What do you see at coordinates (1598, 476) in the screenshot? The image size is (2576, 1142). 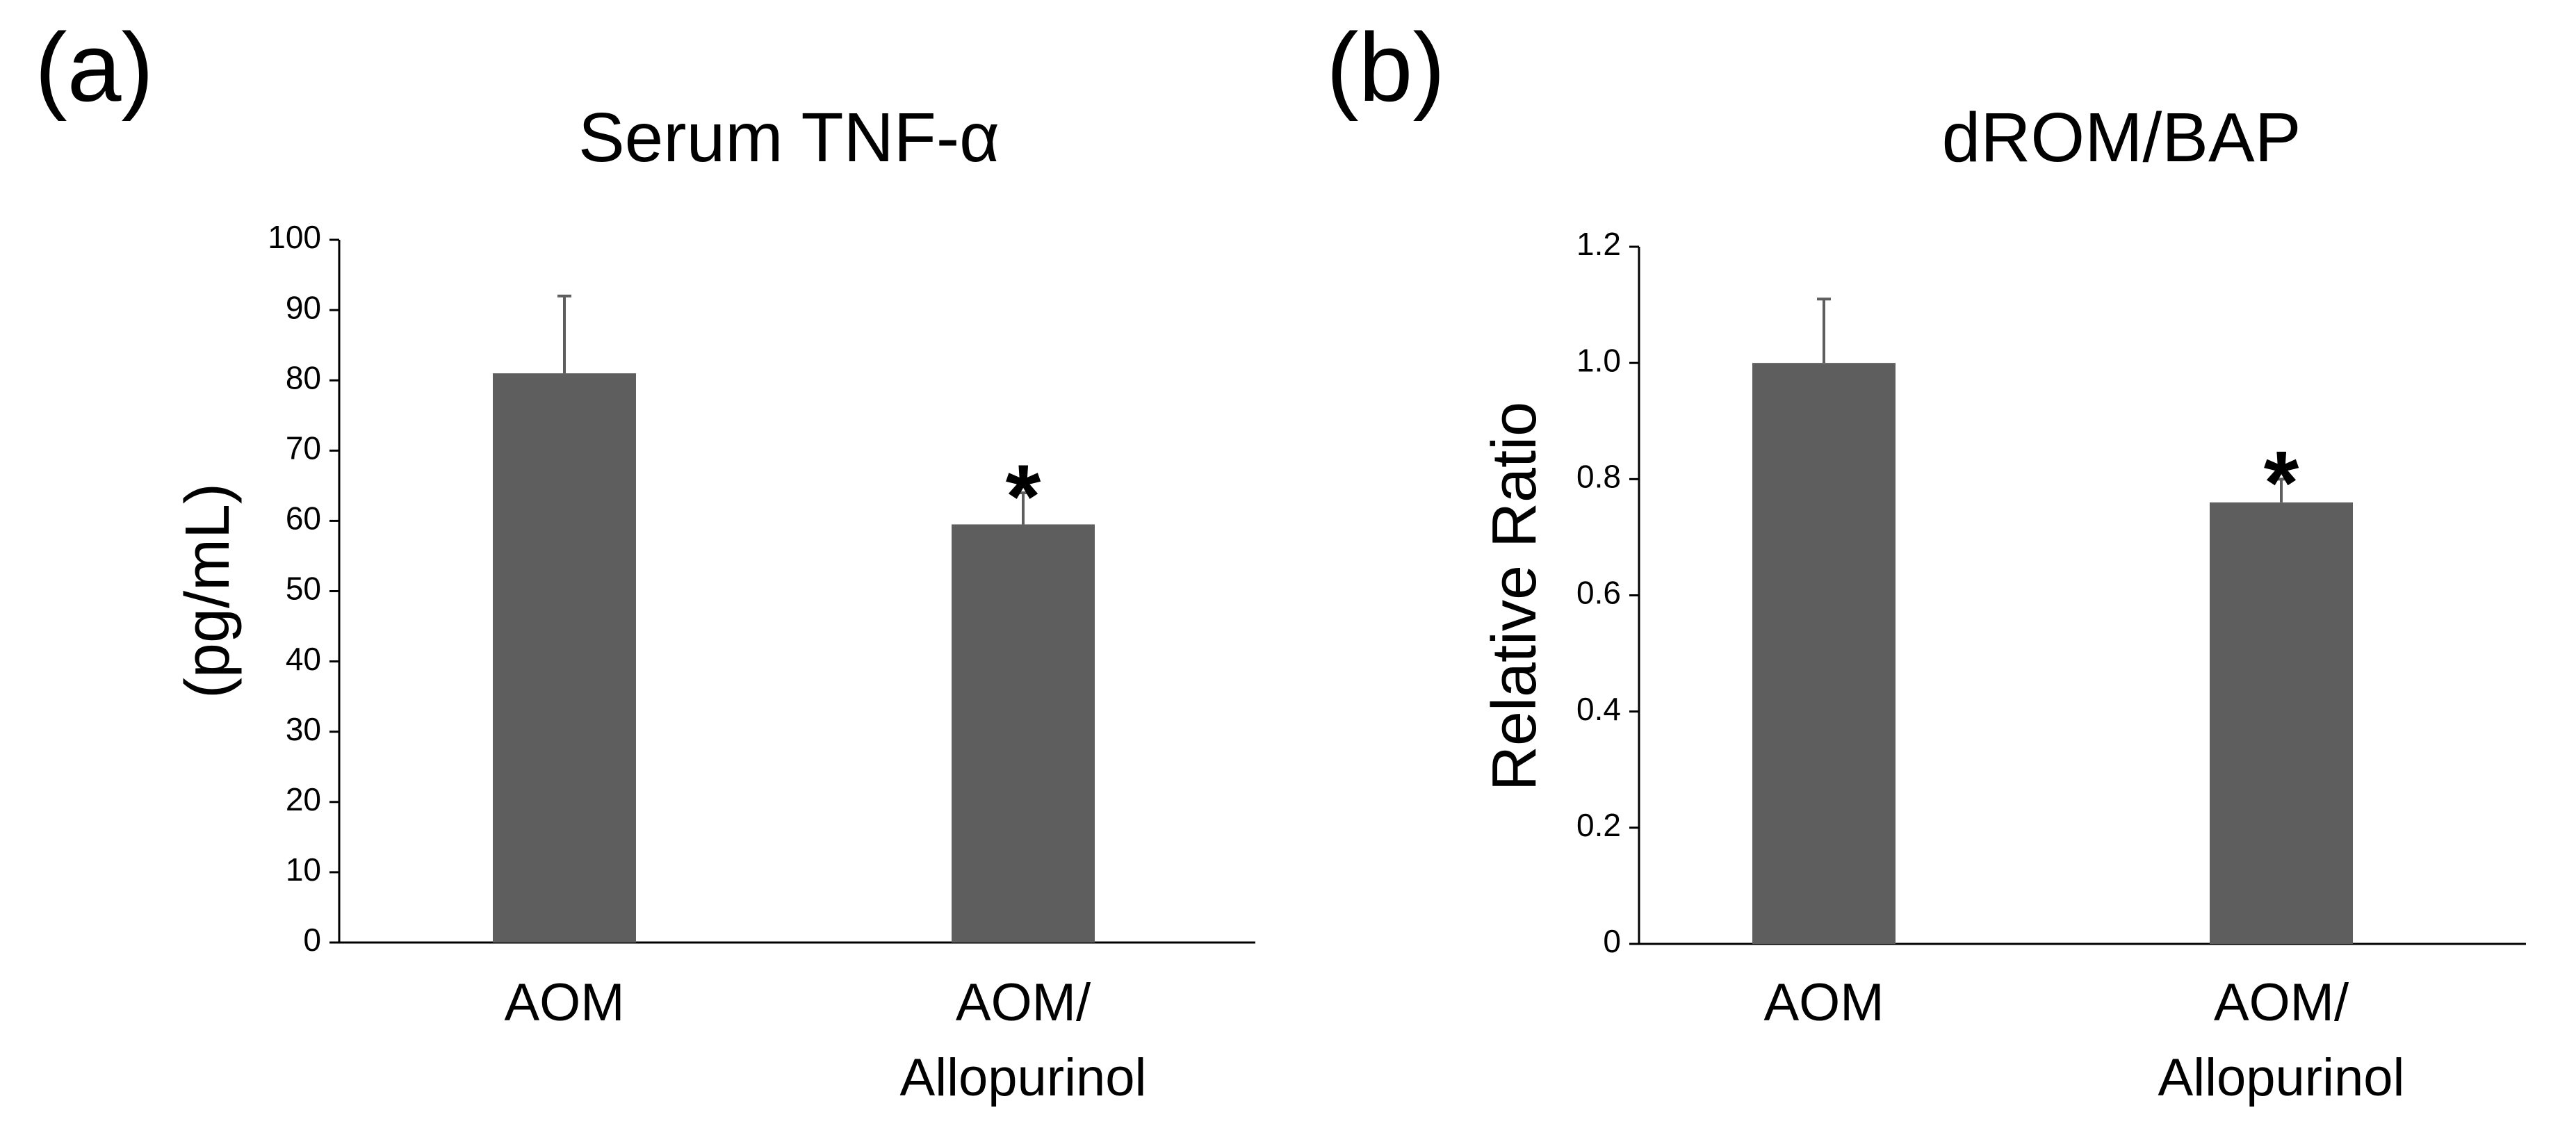 I see `y-tick-label: 0.8` at bounding box center [1598, 476].